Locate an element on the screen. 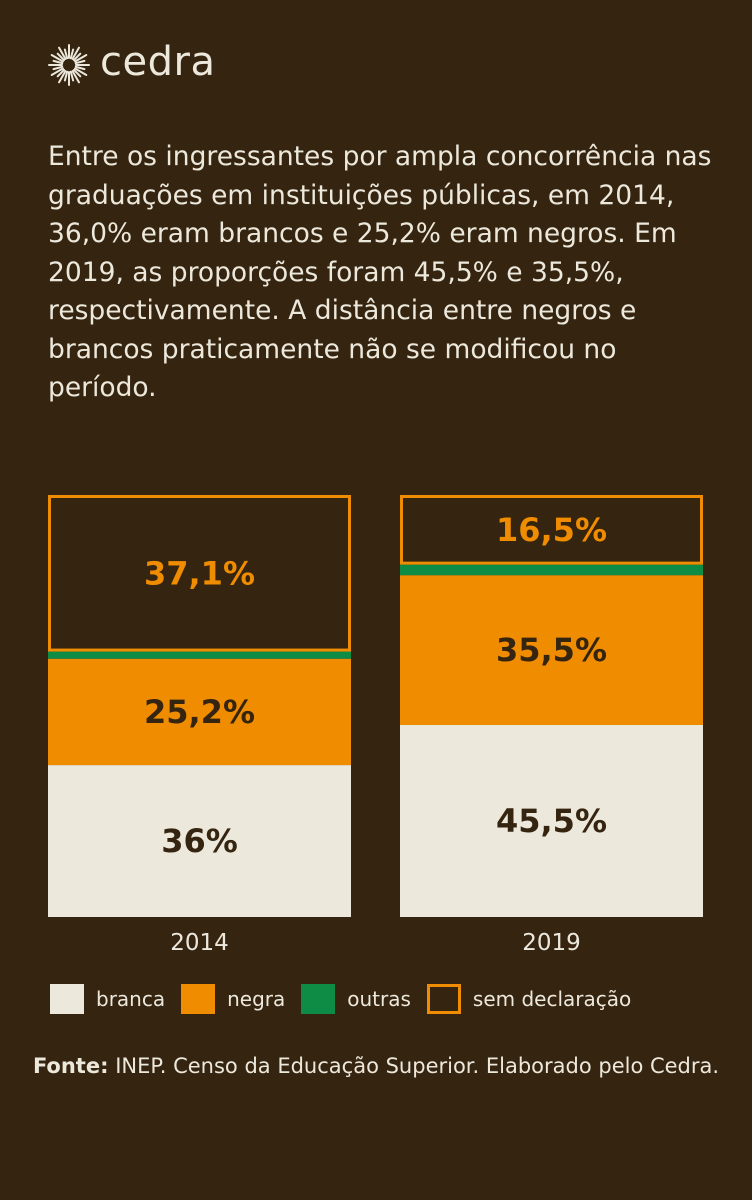 This screenshot has height=1200, width=752. bar-segment-sem-declaracao-2014 is located at coordinates (199, 573).